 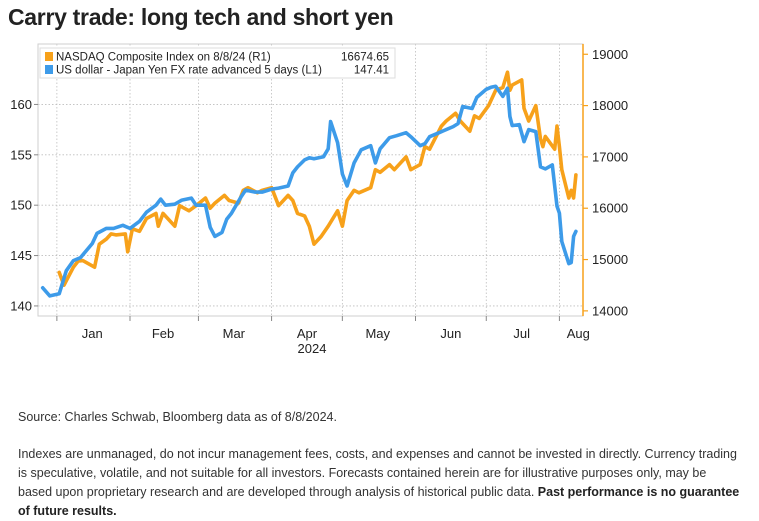 What do you see at coordinates (21, 154) in the screenshot?
I see `left-tick-label: 155` at bounding box center [21, 154].